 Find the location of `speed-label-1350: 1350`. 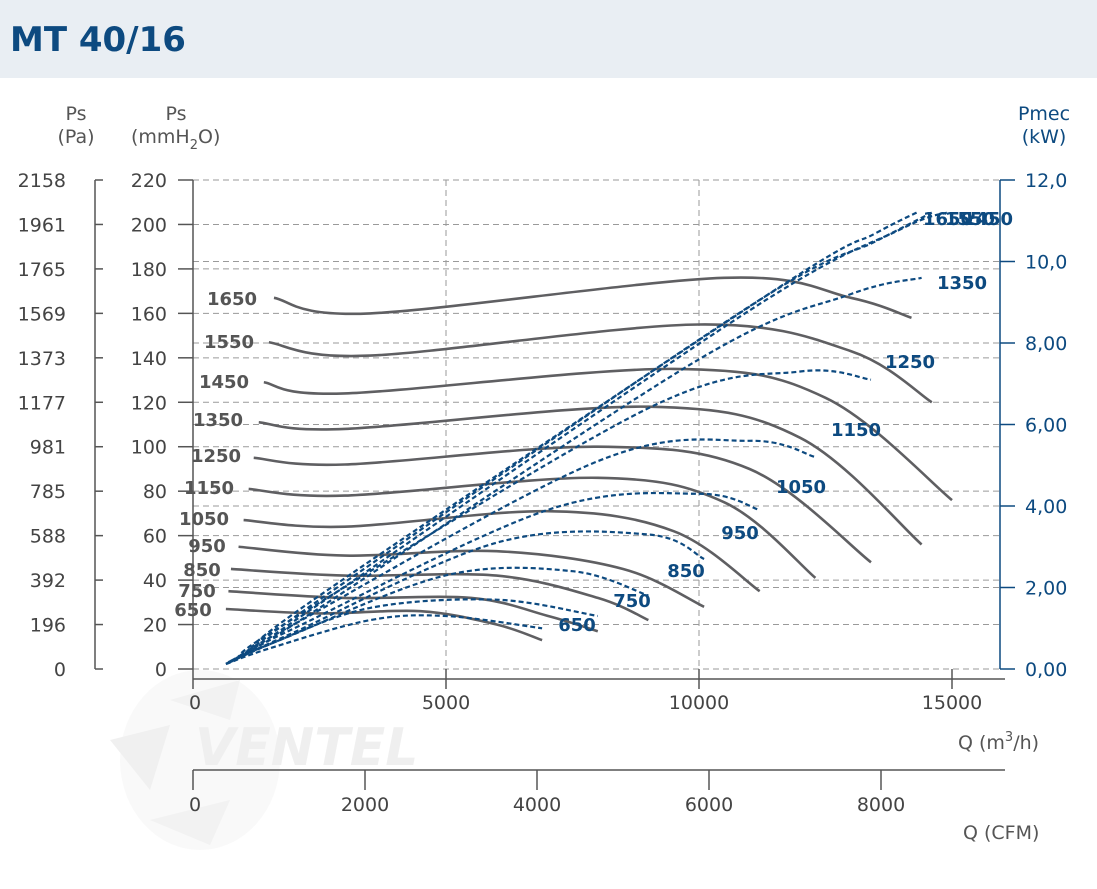

speed-label-1350: 1350 is located at coordinates (218, 420).